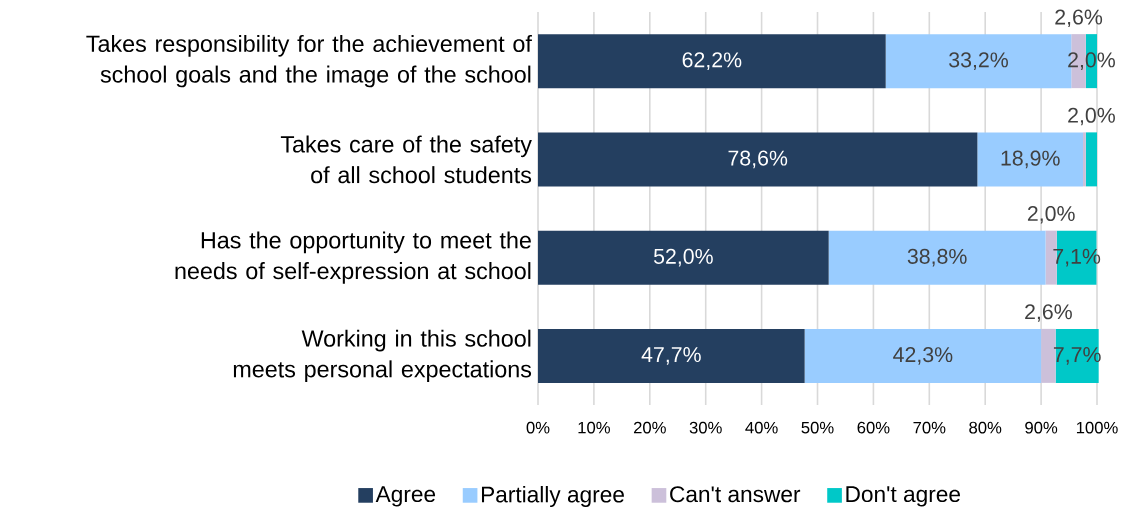 The image size is (1131, 507). Describe the element at coordinates (978, 61) in the screenshot. I see `data-label: 33,2%` at that location.